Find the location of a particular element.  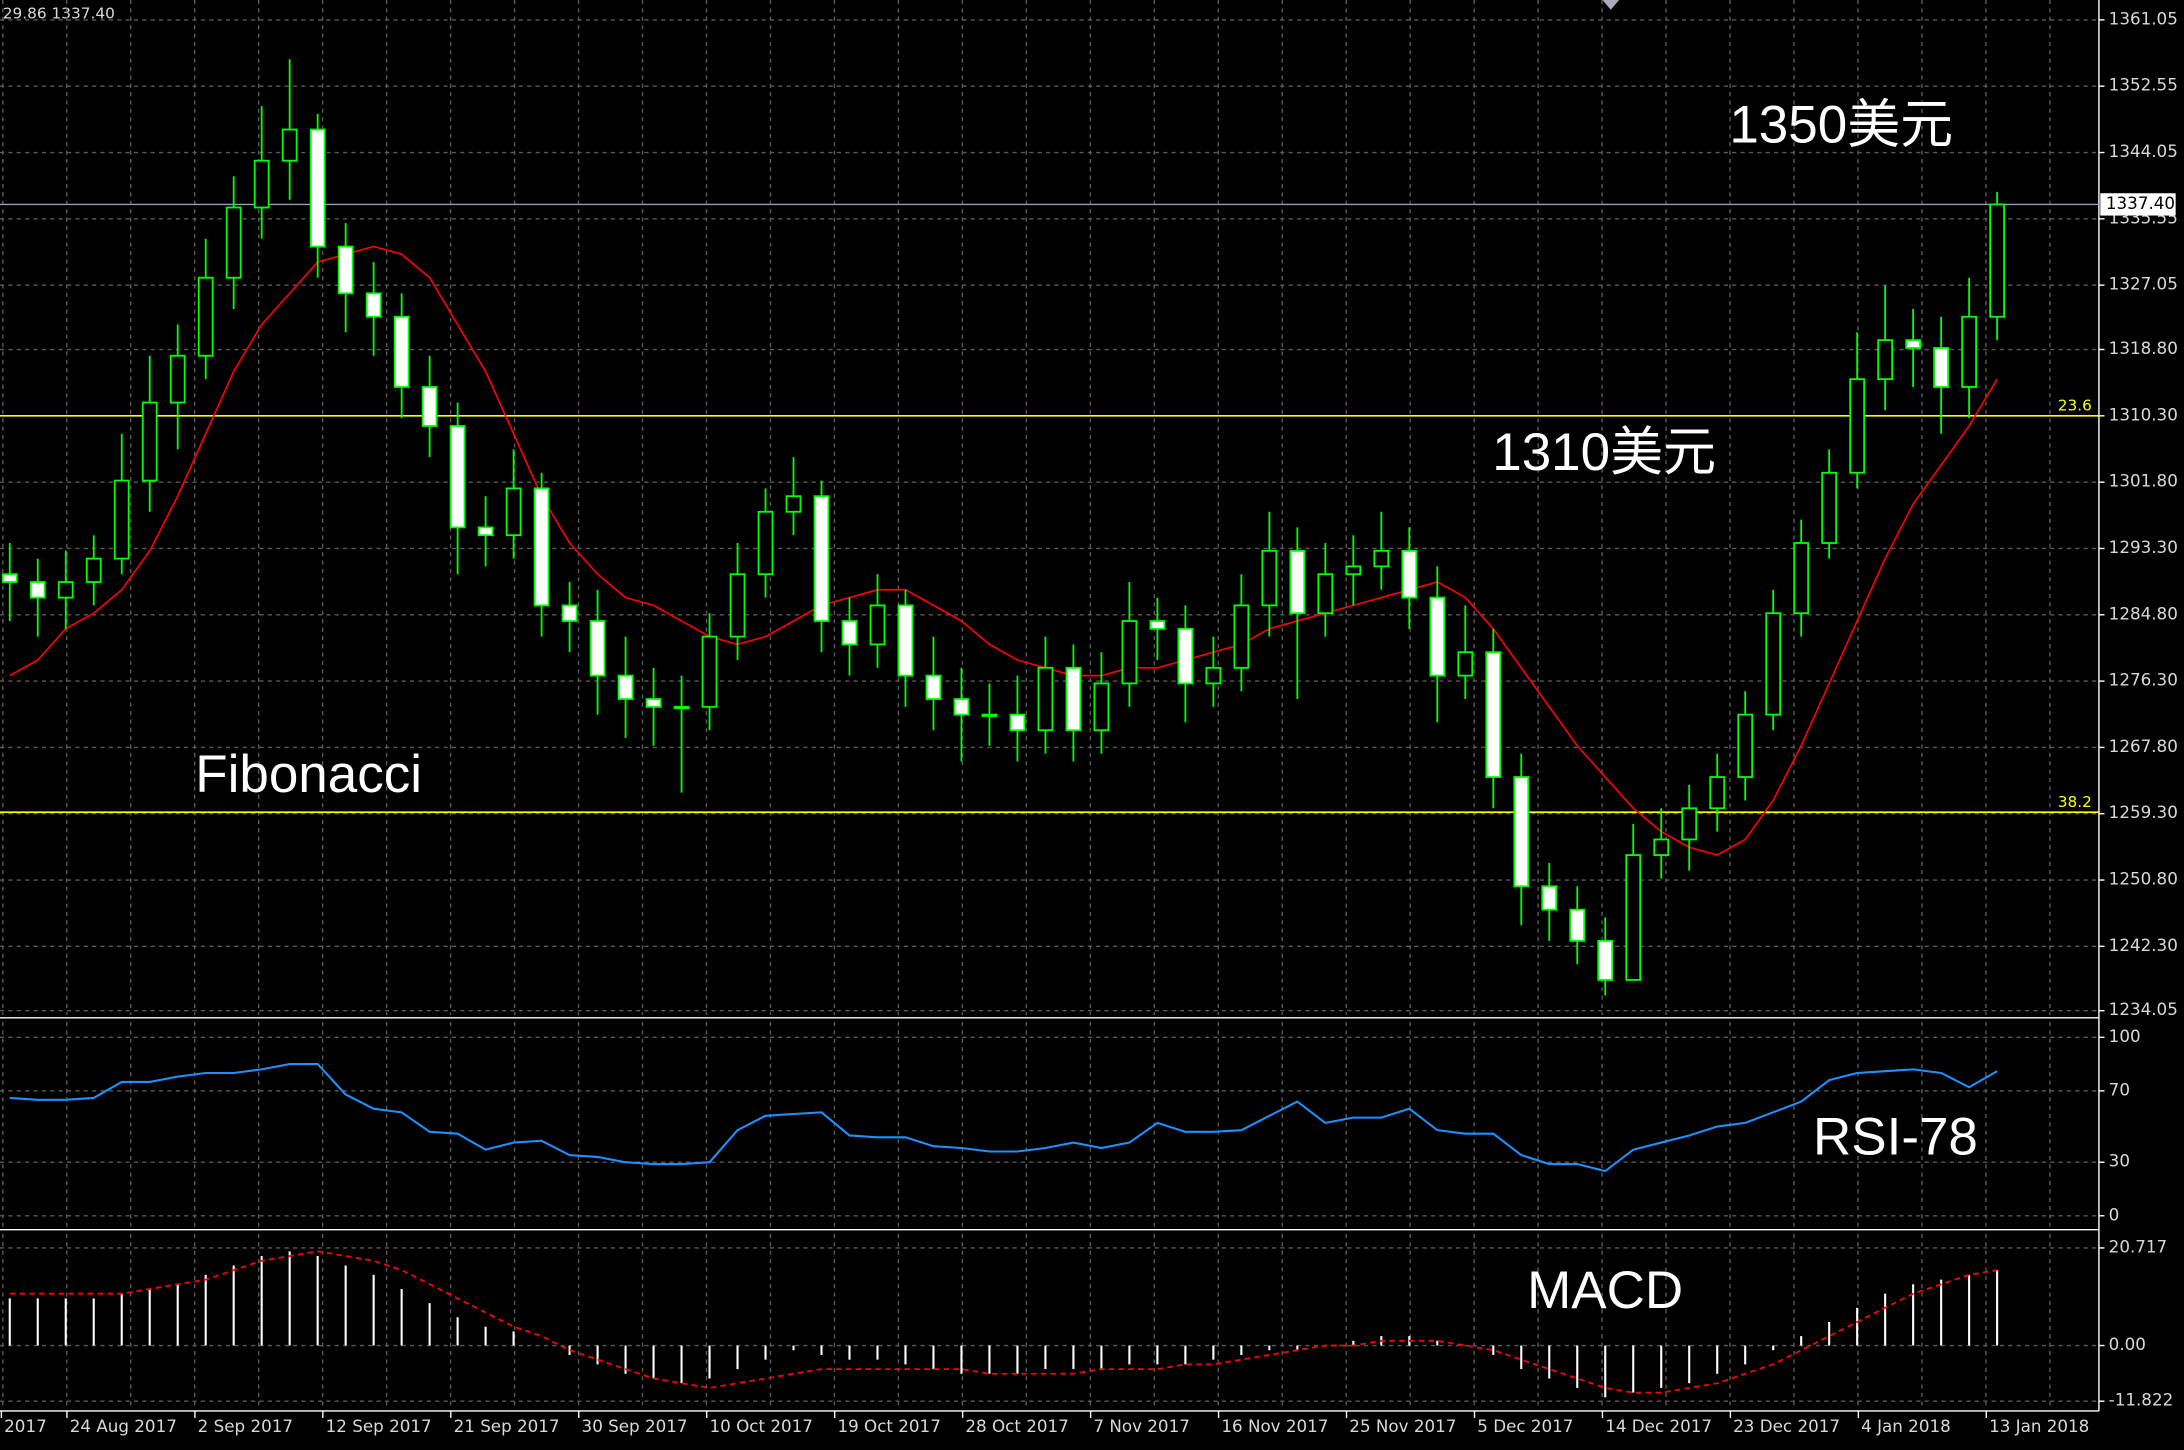

y-tick-label: 1284.80 is located at coordinates (2143, 613).